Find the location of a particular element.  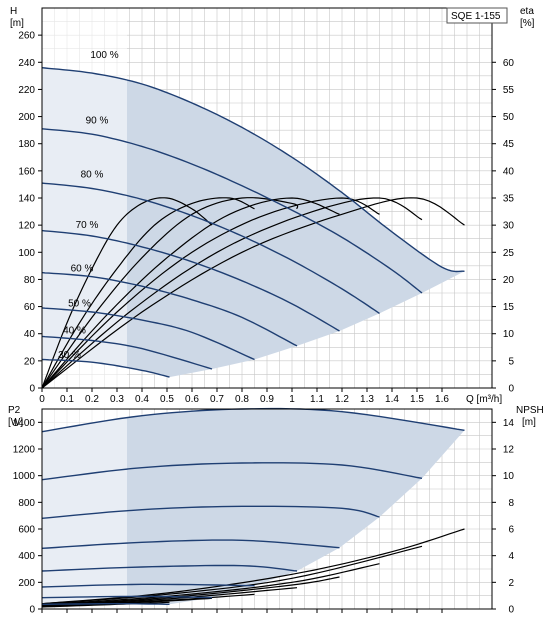

top-y-tick-label: 160 is located at coordinates (26, 171).